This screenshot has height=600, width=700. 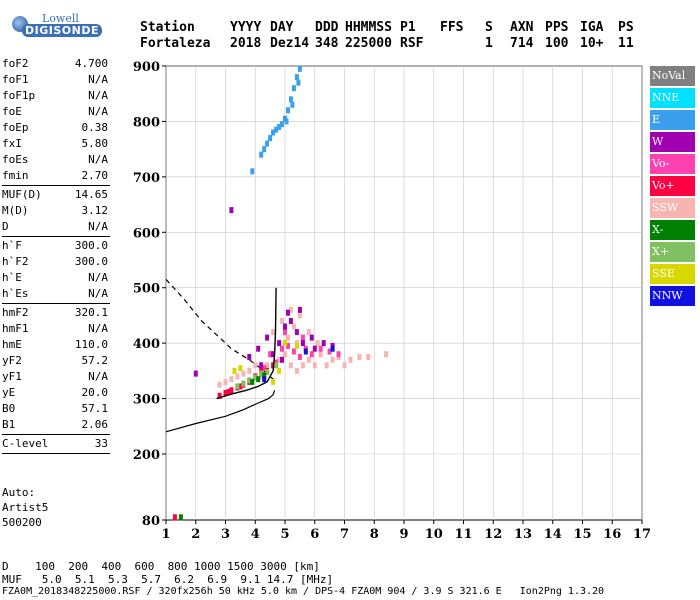 I want to click on param-name: hmE, so click(x=12, y=344).